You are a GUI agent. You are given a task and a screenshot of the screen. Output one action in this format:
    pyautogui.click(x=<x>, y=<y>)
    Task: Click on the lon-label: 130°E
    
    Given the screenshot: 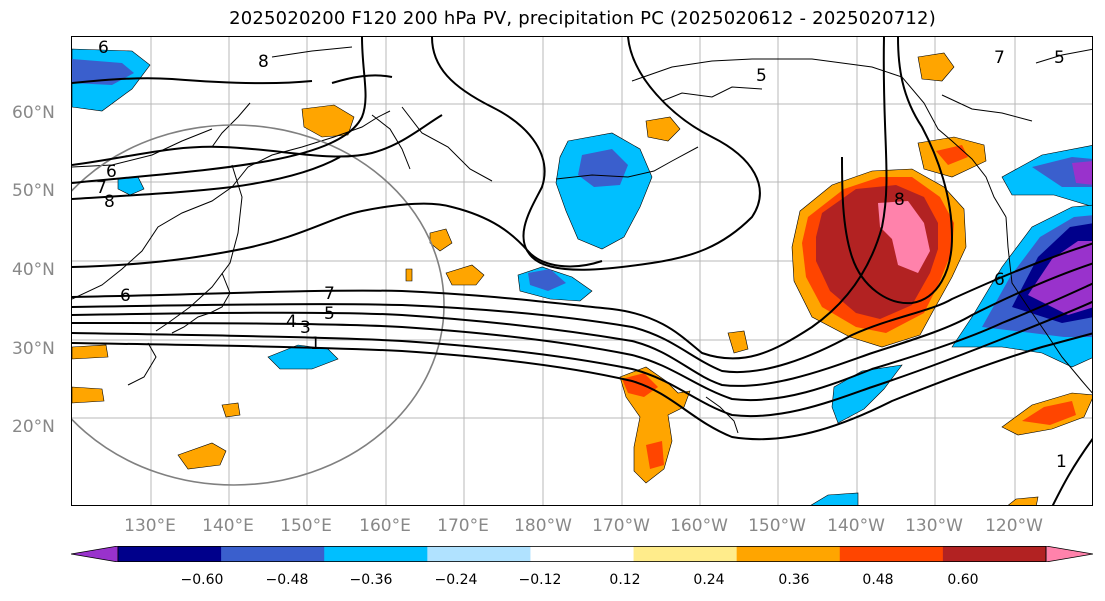 What is the action you would take?
    pyautogui.click(x=150, y=526)
    